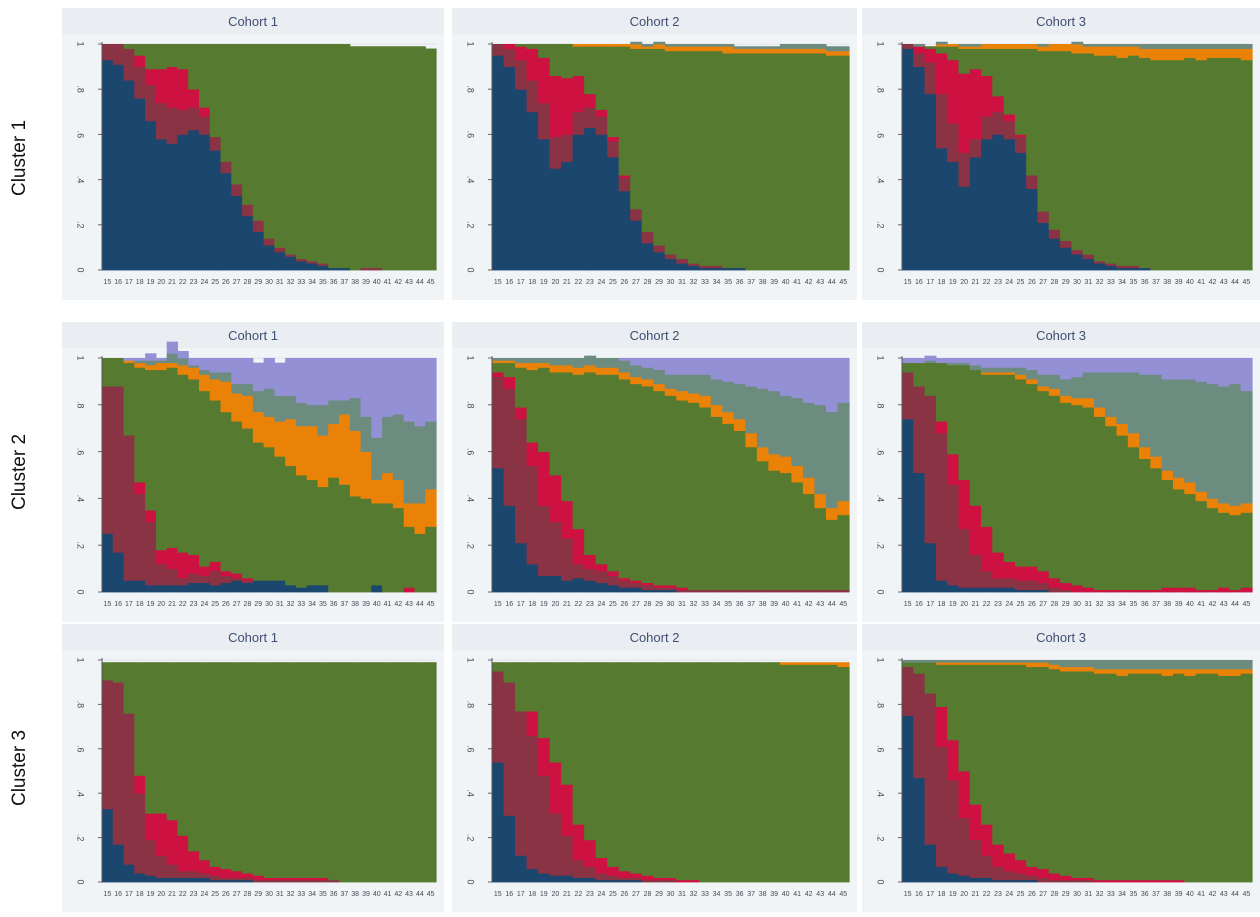 The height and width of the screenshot is (917, 1260). I want to click on x-tick-label: 17, so click(521, 894).